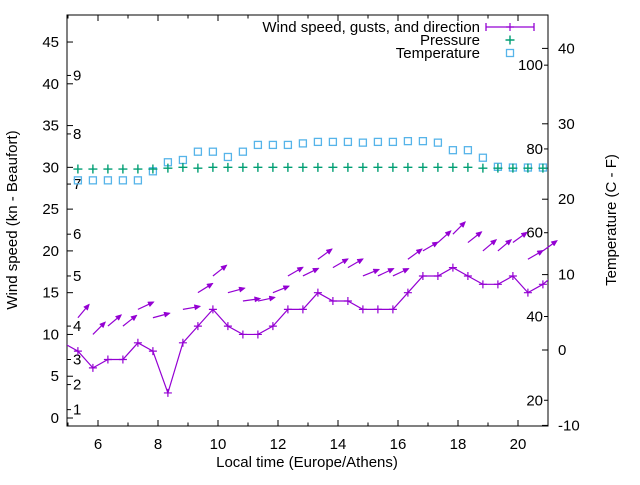  I want to click on svg-text: 18, so click(458, 444).